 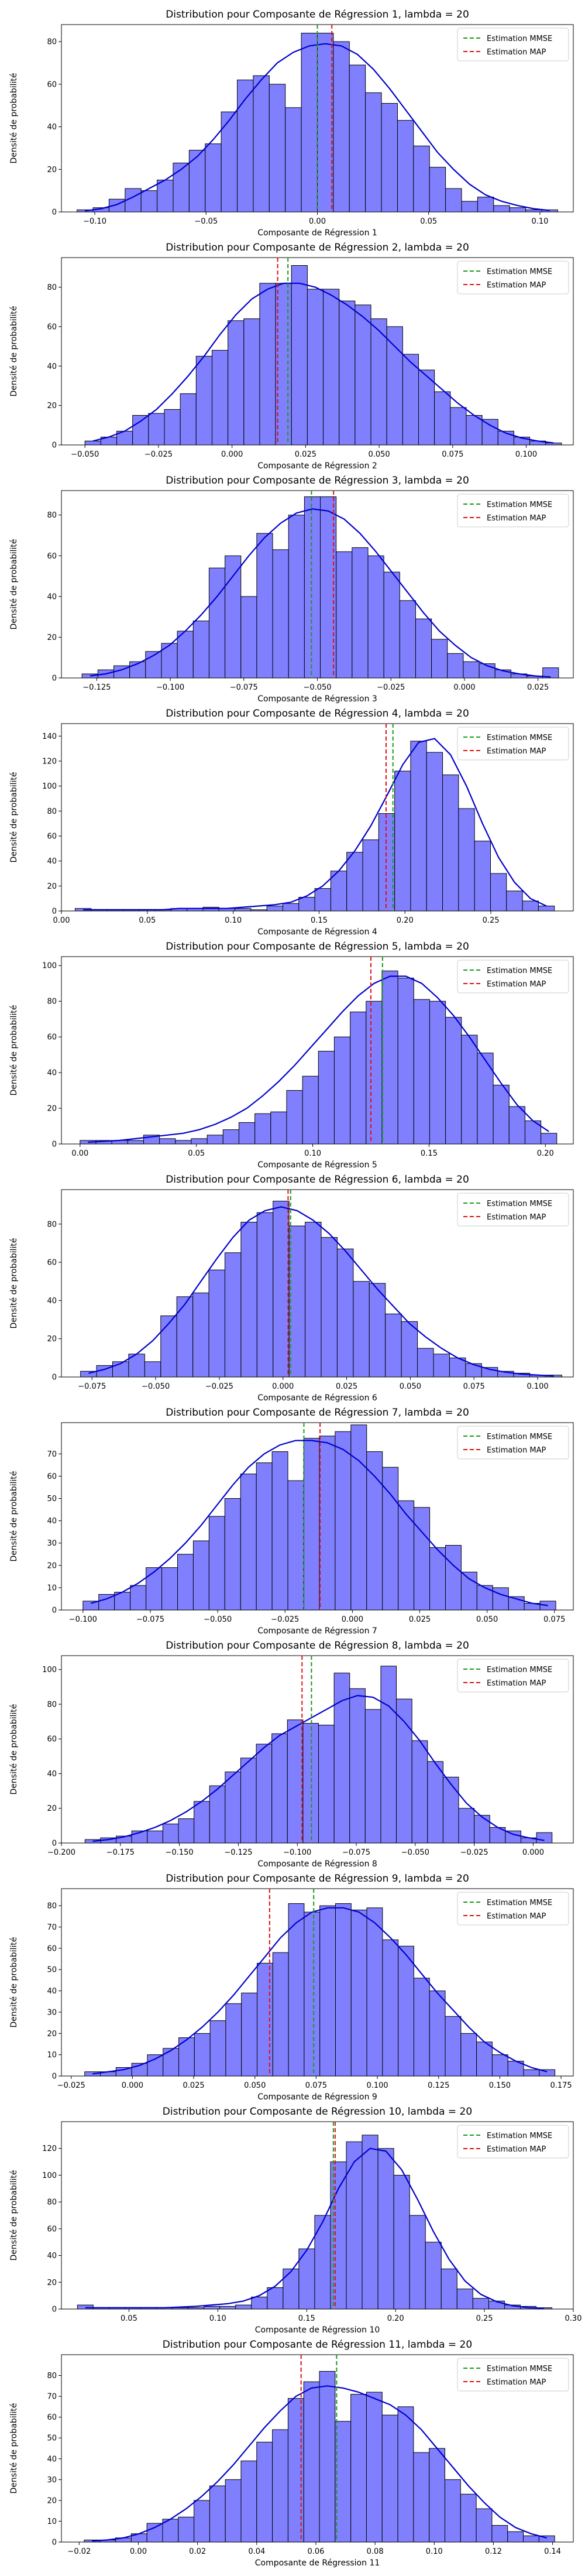 What do you see at coordinates (319, 920) in the screenshot?
I see `x-tick-label: 0.15` at bounding box center [319, 920].